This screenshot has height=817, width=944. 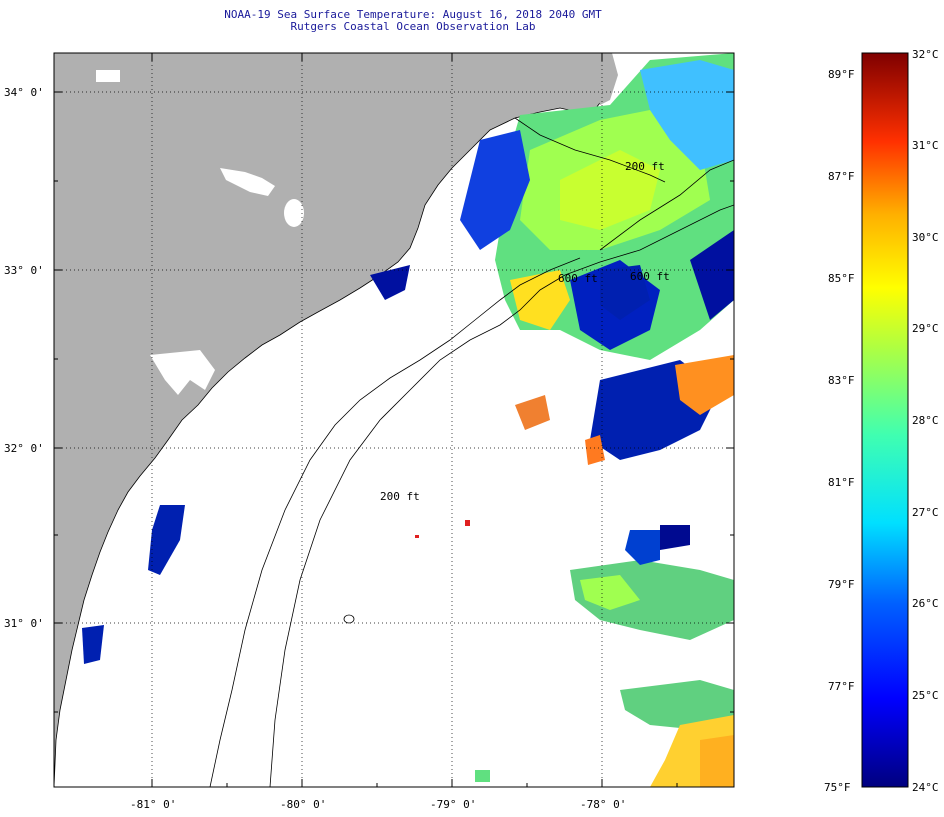 What do you see at coordinates (603, 804) in the screenshot?
I see `lon-label-78: -78° 0'` at bounding box center [603, 804].